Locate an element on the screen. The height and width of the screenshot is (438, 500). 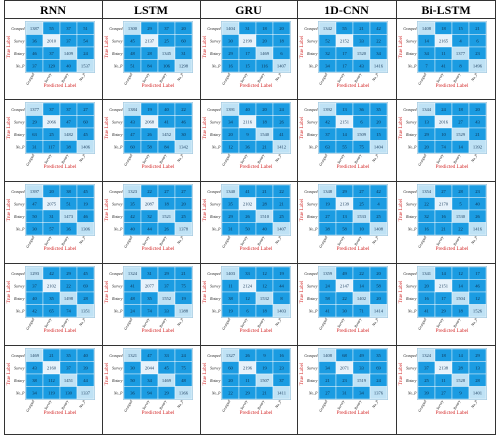
cell-value: 33 is located at coordinates (247, 273).